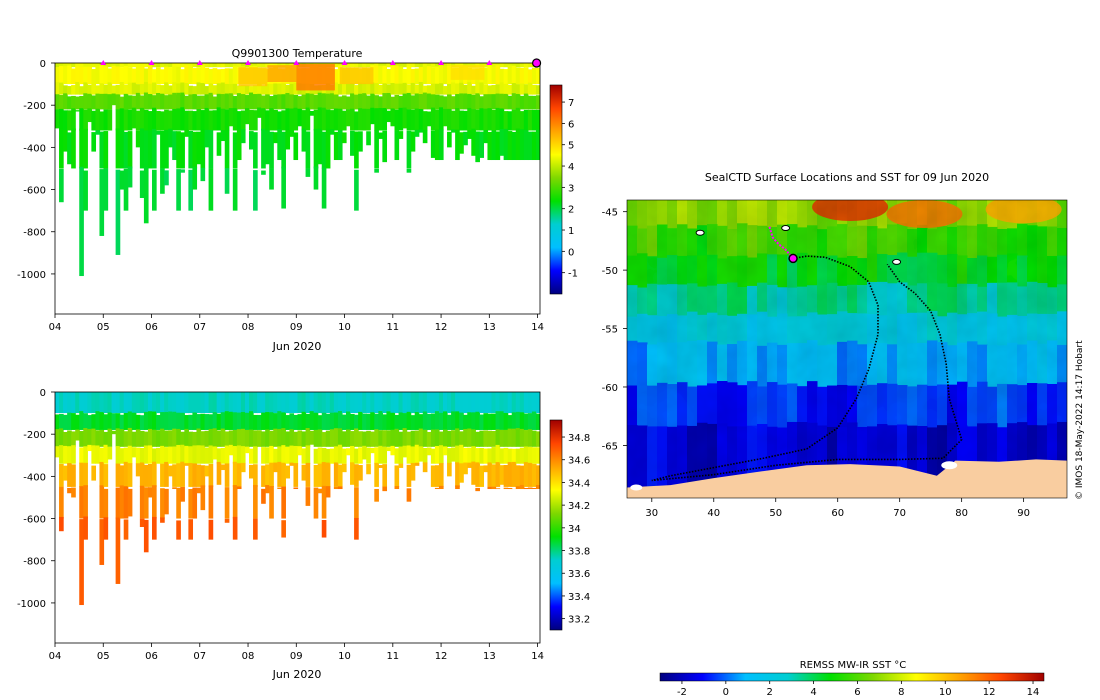  I want to click on latest-position-marker, so click(793, 258).